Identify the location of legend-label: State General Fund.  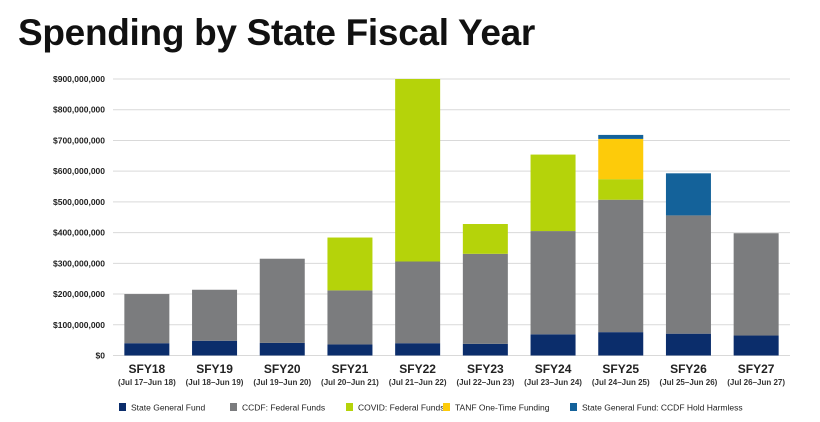
(168, 408).